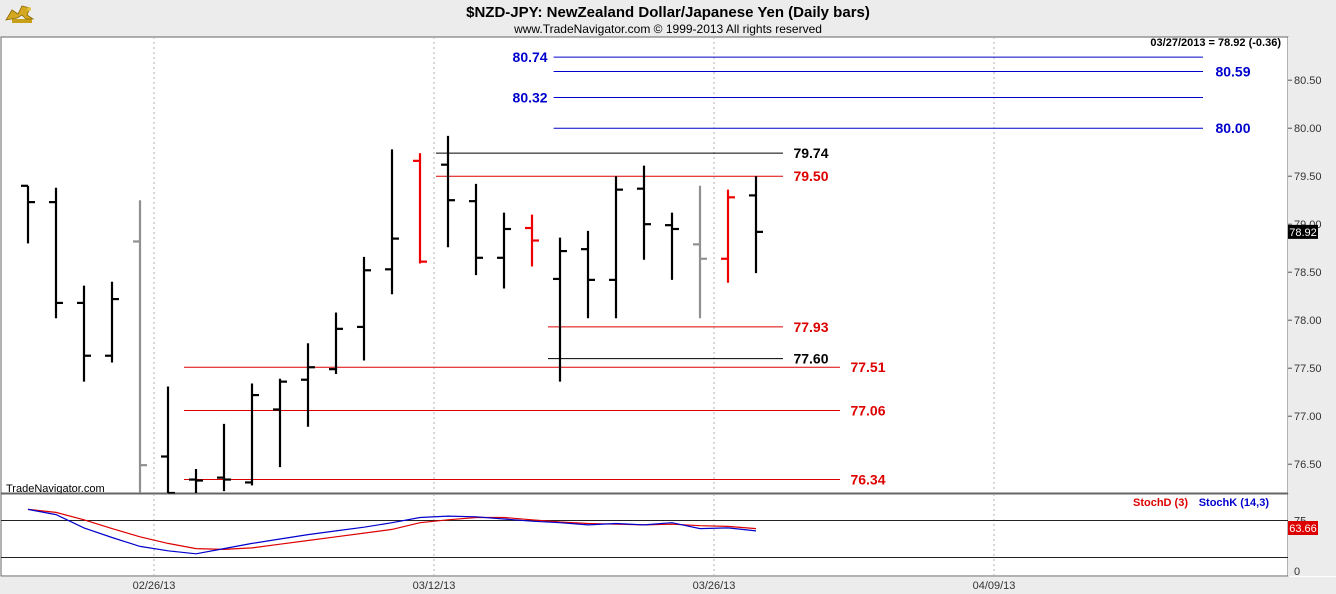 Image resolution: width=1336 pixels, height=594 pixels. I want to click on x-tick-label: 03/12/13, so click(434, 586).